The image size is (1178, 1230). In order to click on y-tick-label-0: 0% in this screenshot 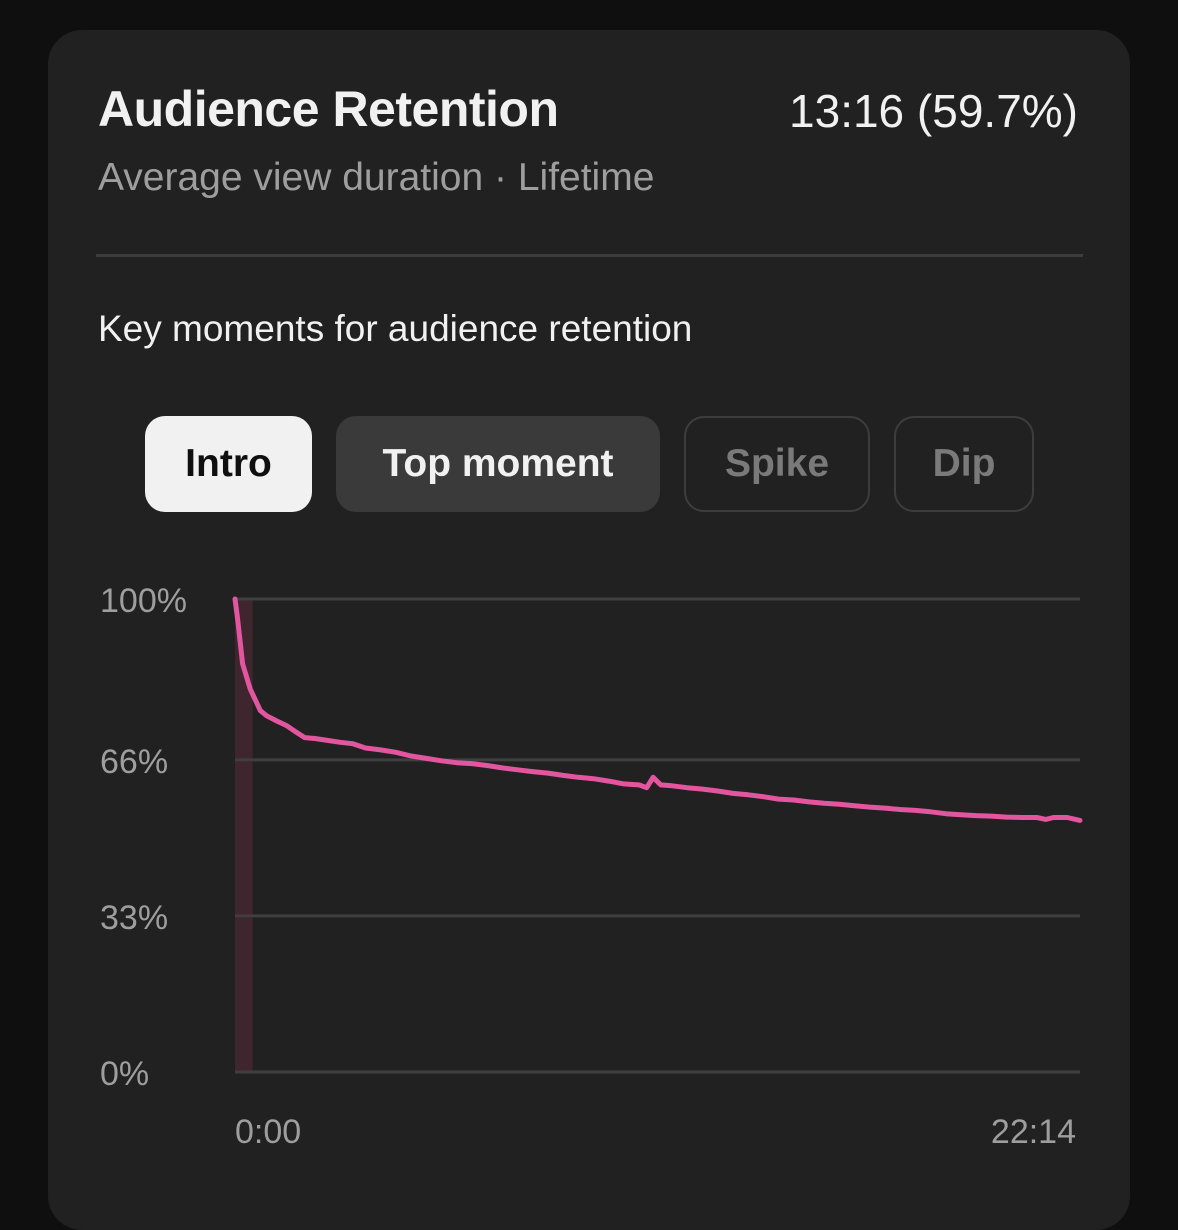, I will do `click(124, 1074)`.